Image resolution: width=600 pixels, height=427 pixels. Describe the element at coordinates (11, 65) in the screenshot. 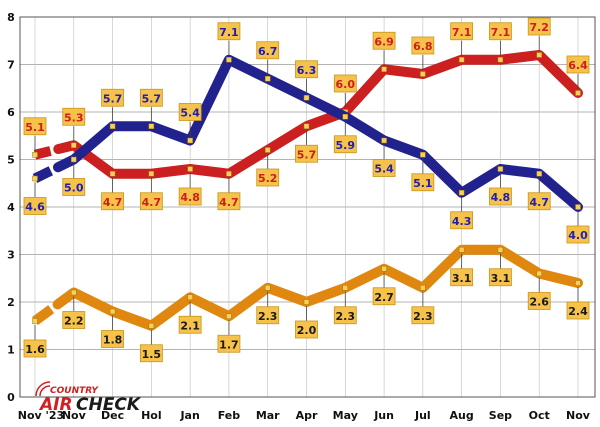

I see `y-tick-label: 7` at that location.